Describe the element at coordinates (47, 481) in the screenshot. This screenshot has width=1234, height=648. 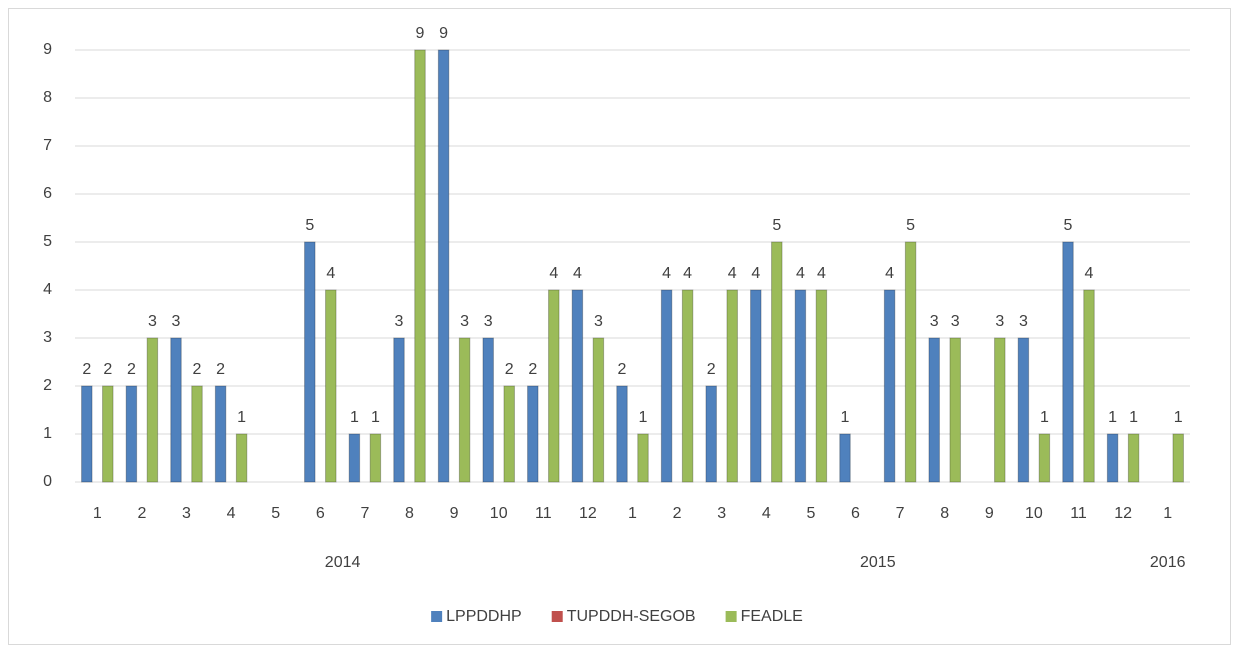
I see `y-tick-label: 0` at that location.